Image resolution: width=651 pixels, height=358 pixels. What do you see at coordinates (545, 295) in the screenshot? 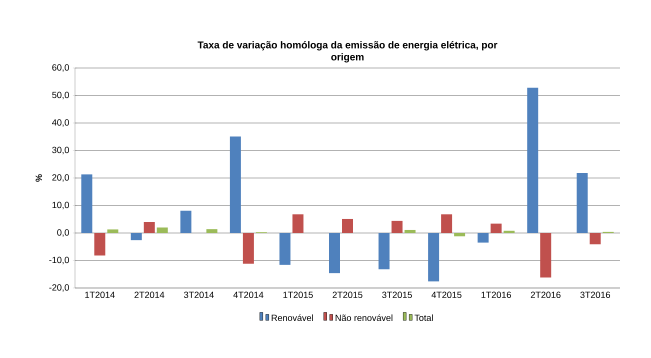
I see `x-tick-label: 2T2016` at bounding box center [545, 295].